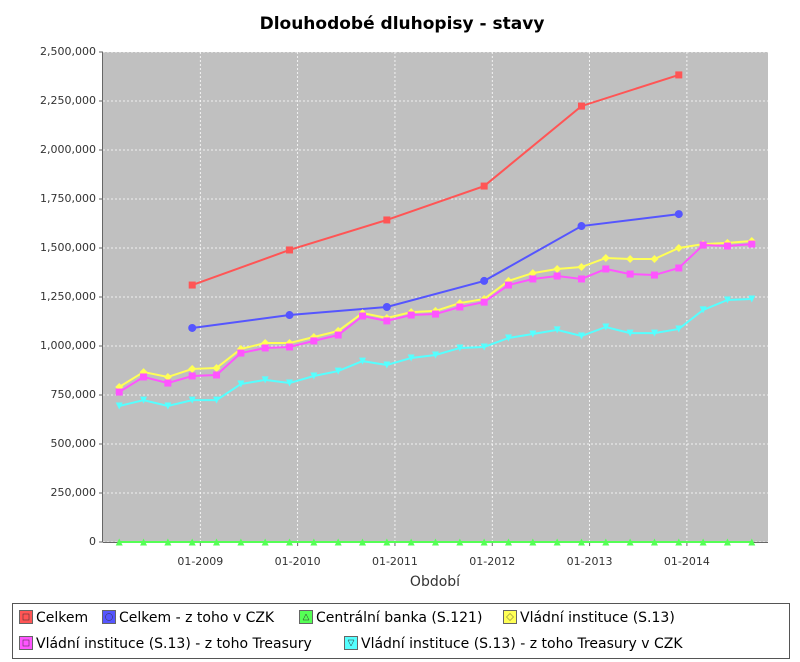 The image size is (800, 662). I want to click on x-tick-label: 01-2014, so click(687, 561).